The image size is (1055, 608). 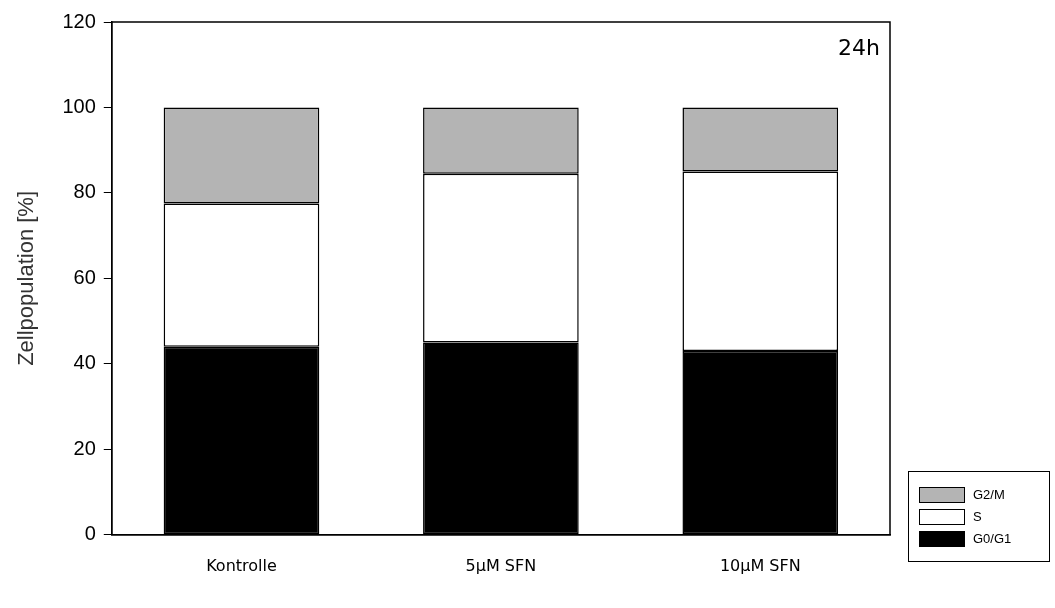 I want to click on legend-label: G0/G1, so click(x=992, y=538).